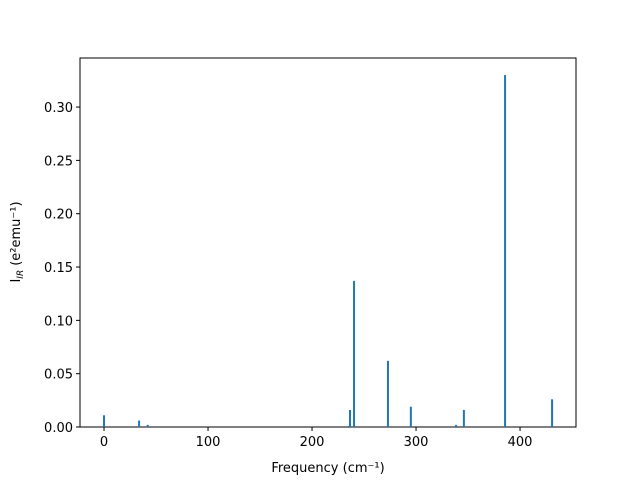 The image size is (640, 480). Describe the element at coordinates (58, 321) in the screenshot. I see `y-tick-label: 0.10` at that location.